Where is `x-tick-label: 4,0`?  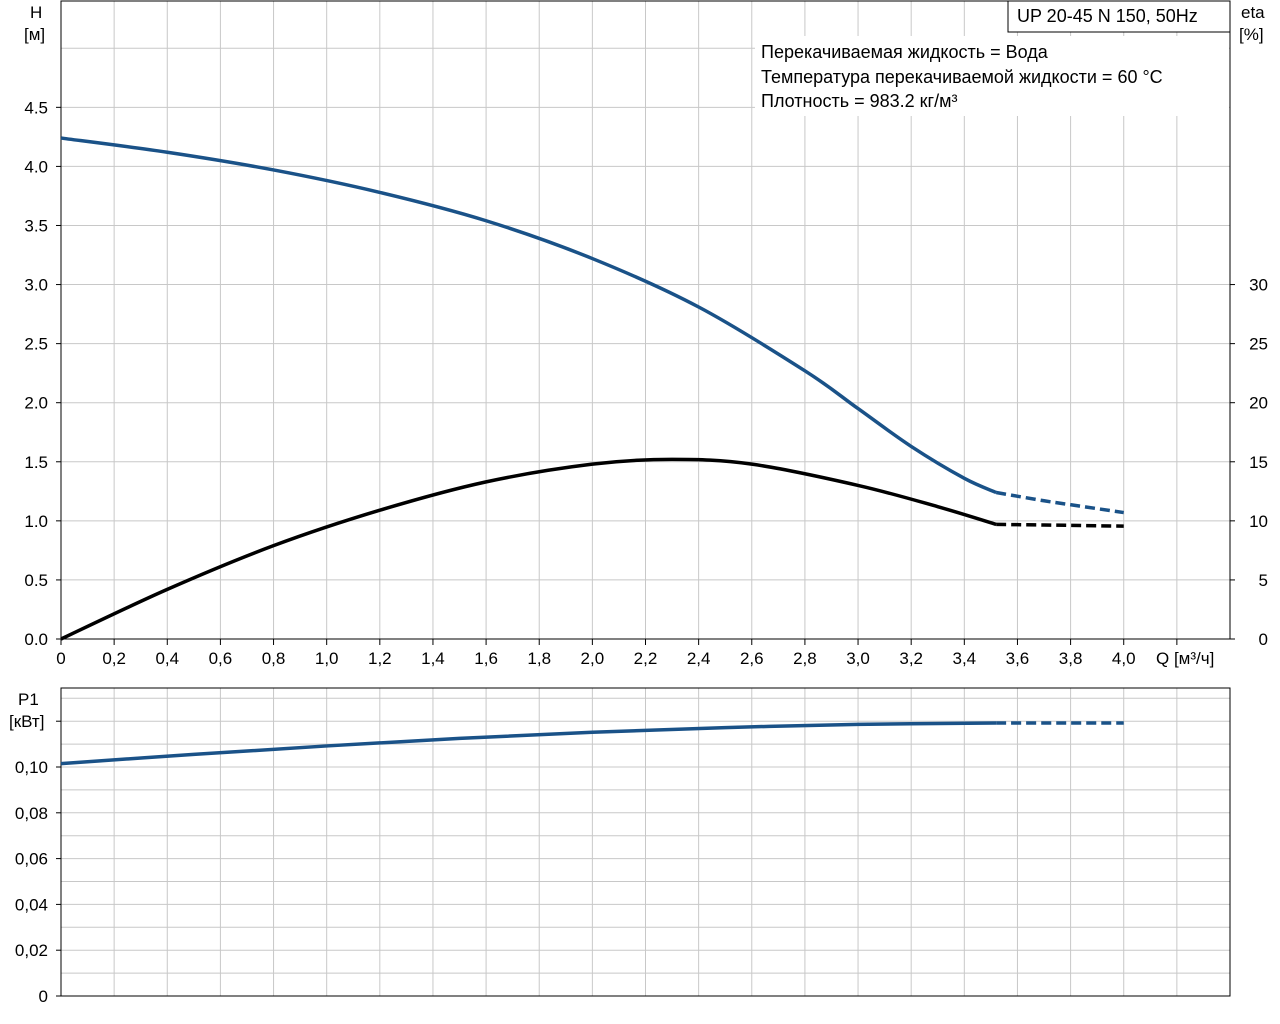
x-tick-label: 4,0 is located at coordinates (1124, 658).